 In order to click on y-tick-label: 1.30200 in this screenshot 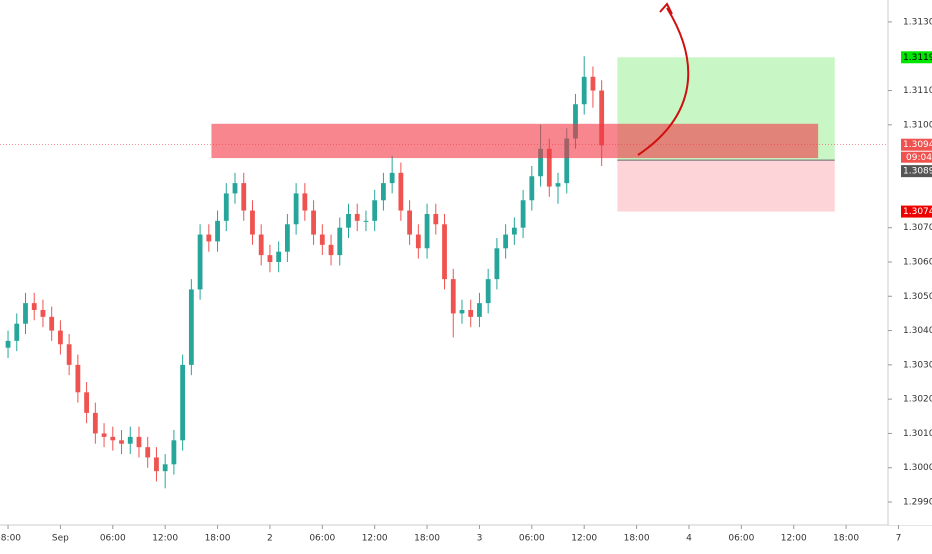, I will do `click(917, 400)`.